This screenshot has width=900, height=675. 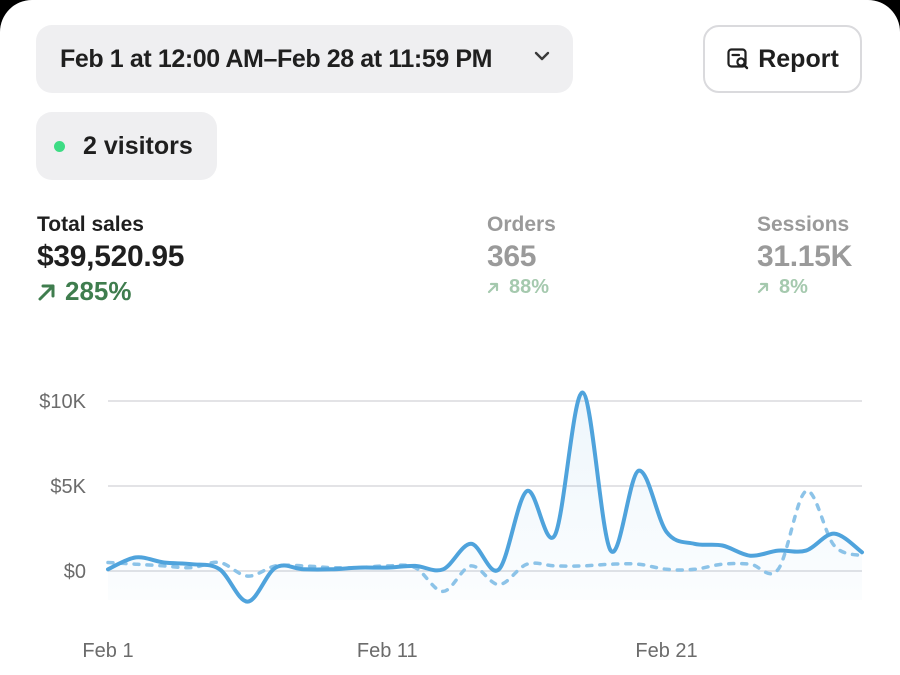 What do you see at coordinates (738, 59) in the screenshot?
I see `report-search-icon` at bounding box center [738, 59].